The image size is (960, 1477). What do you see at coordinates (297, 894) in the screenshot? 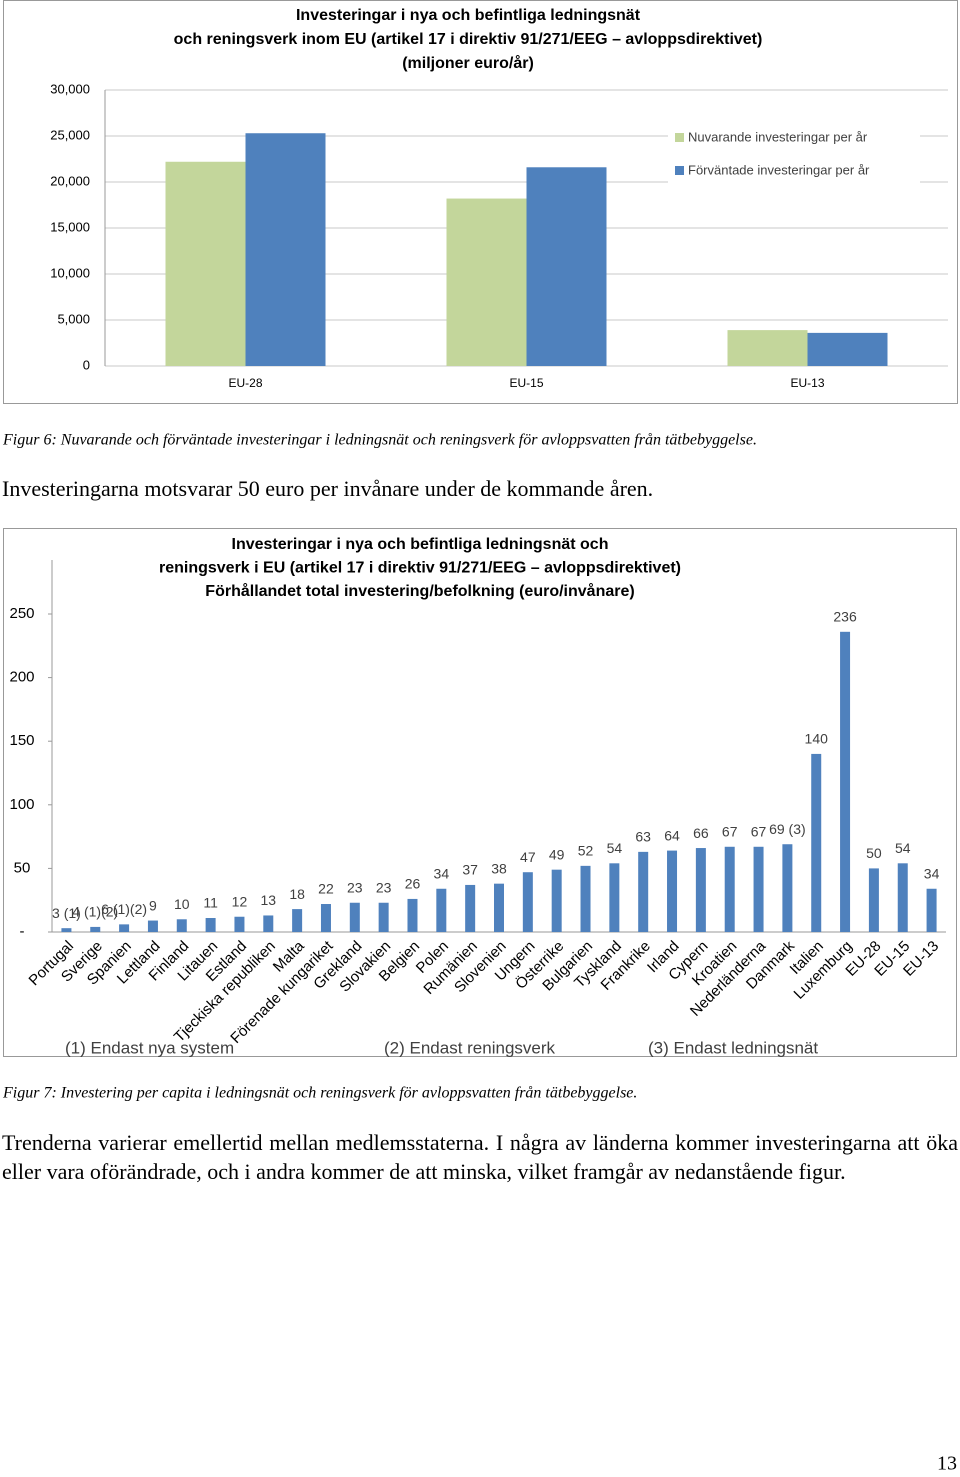
I see `data-label: 18` at bounding box center [297, 894].